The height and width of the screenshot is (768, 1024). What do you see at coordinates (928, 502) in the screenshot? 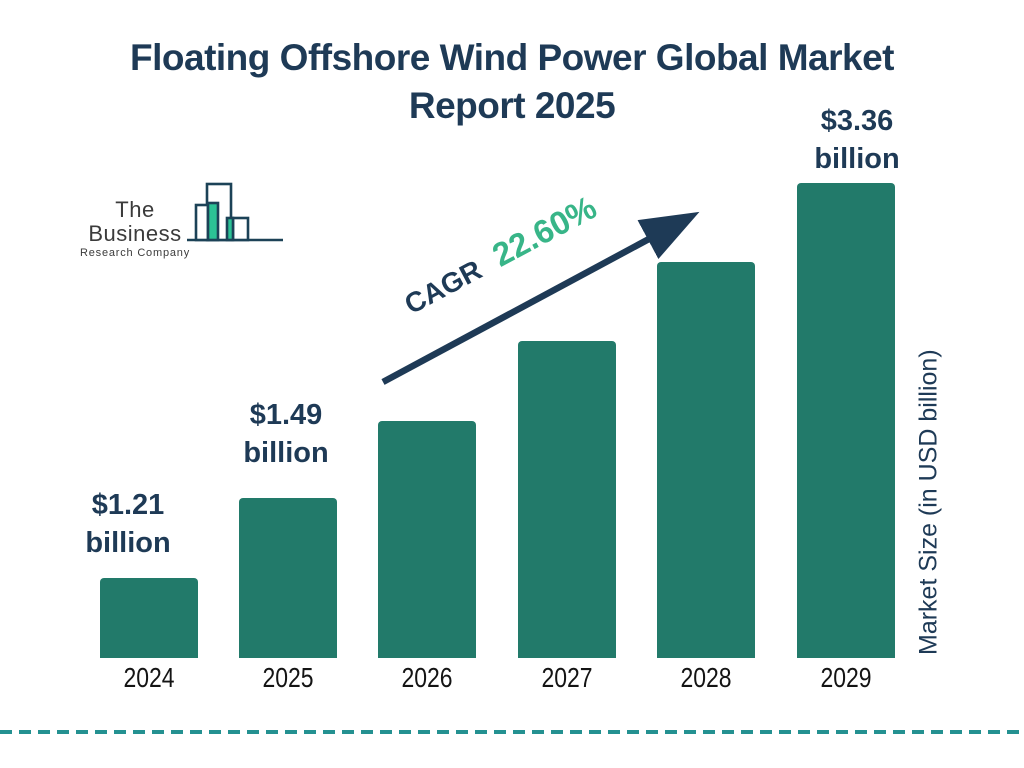
I see `y-axis-label: Market Size (in USD billion)` at bounding box center [928, 502].